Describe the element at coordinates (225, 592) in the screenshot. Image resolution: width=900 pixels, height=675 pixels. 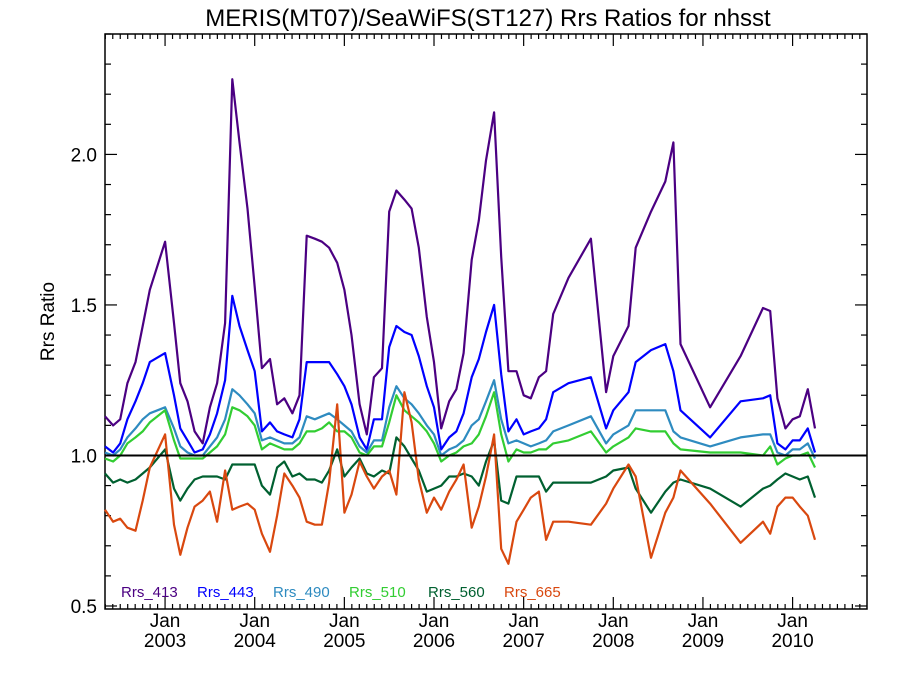
I see `legend-item-rrs-443: Rrs_443` at that location.